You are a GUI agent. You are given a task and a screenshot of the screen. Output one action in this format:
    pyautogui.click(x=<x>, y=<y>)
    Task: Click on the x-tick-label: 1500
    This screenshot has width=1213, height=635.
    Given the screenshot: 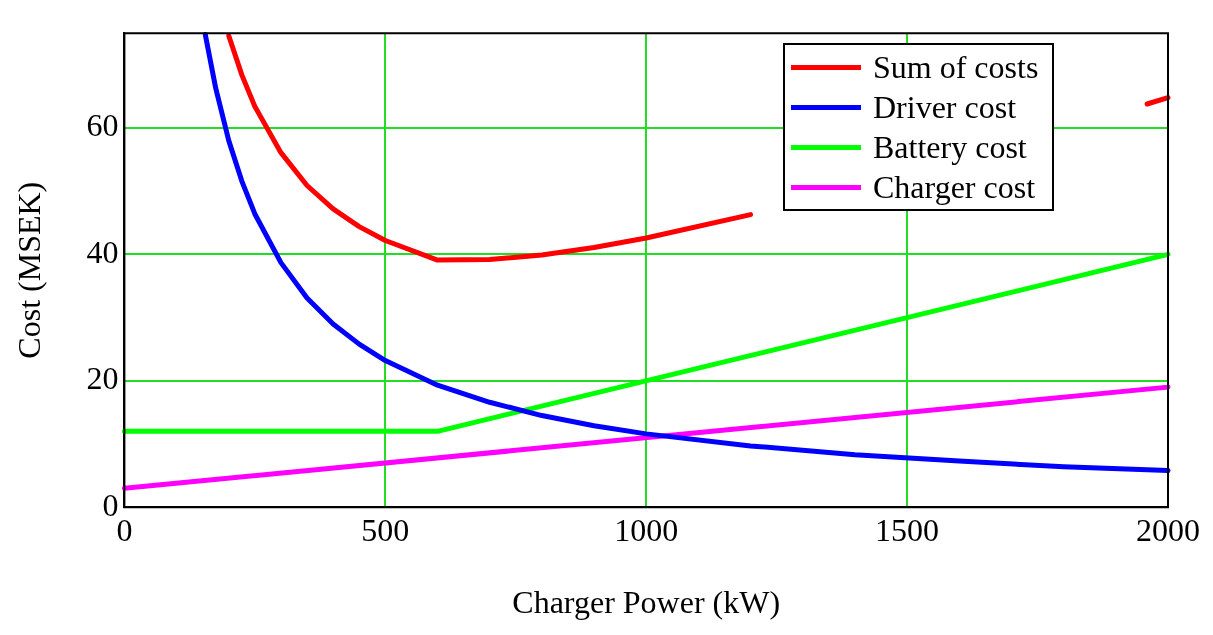 What is the action you would take?
    pyautogui.click(x=907, y=529)
    